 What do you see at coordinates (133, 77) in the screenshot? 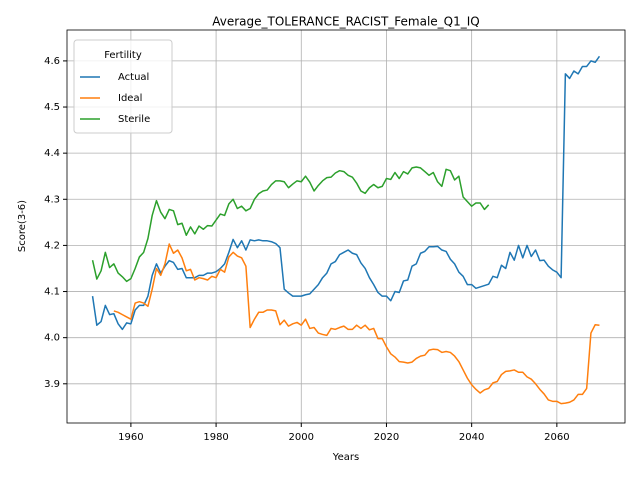
I see `legend-label: Actual` at bounding box center [133, 77].